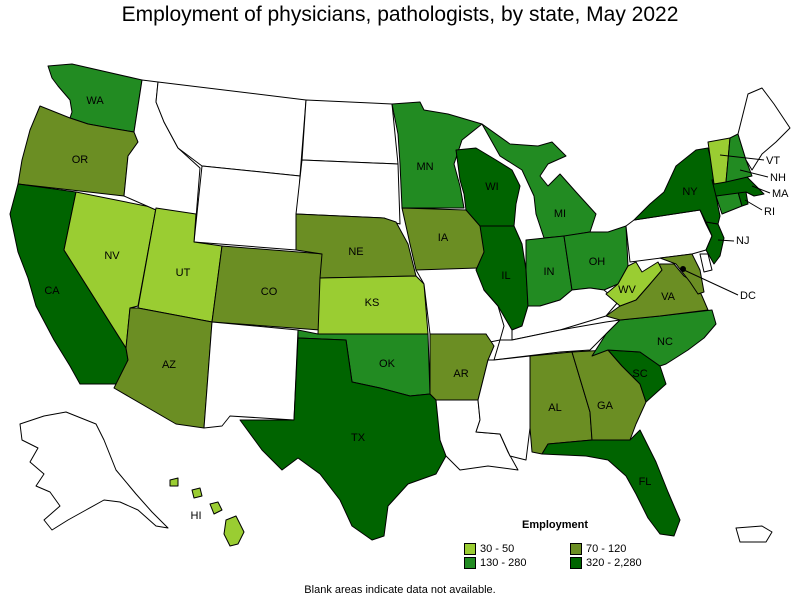 This screenshot has height=600, width=800. I want to click on state-pr, so click(754, 534).